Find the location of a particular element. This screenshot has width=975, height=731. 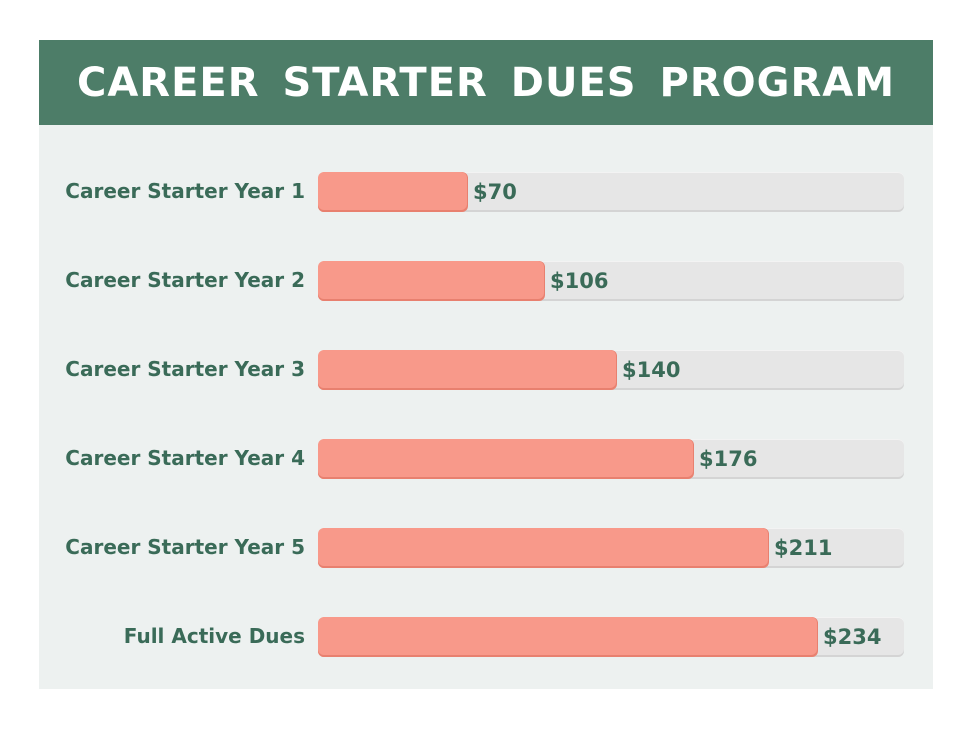

bar-row: Full Active Dues $234 is located at coordinates (486, 636).